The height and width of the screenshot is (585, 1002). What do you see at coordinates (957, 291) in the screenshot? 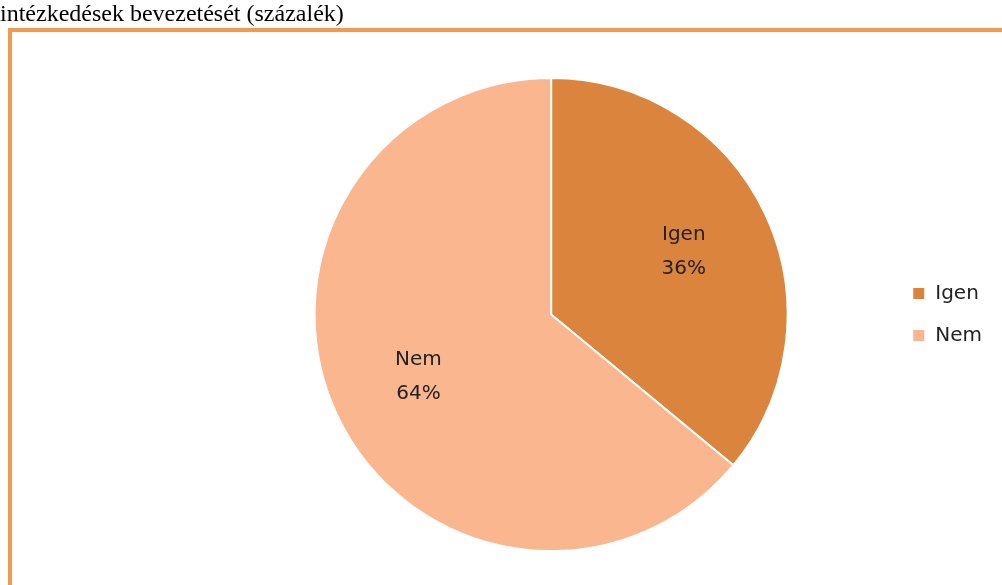
I see `legend-label: Igen` at bounding box center [957, 291].